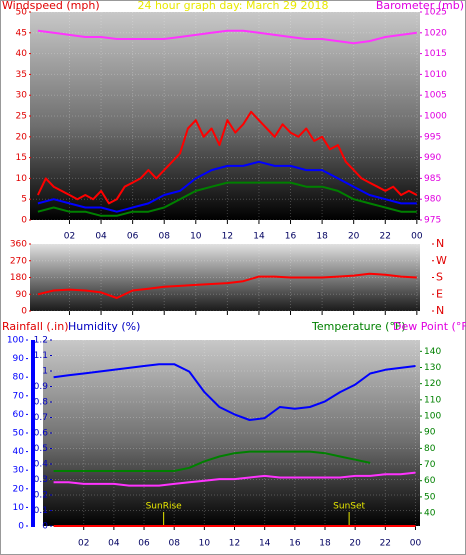 This screenshot has height=555, width=466. What do you see at coordinates (19, 471) in the screenshot?
I see `y3-tick-label: 30` at bounding box center [19, 471].